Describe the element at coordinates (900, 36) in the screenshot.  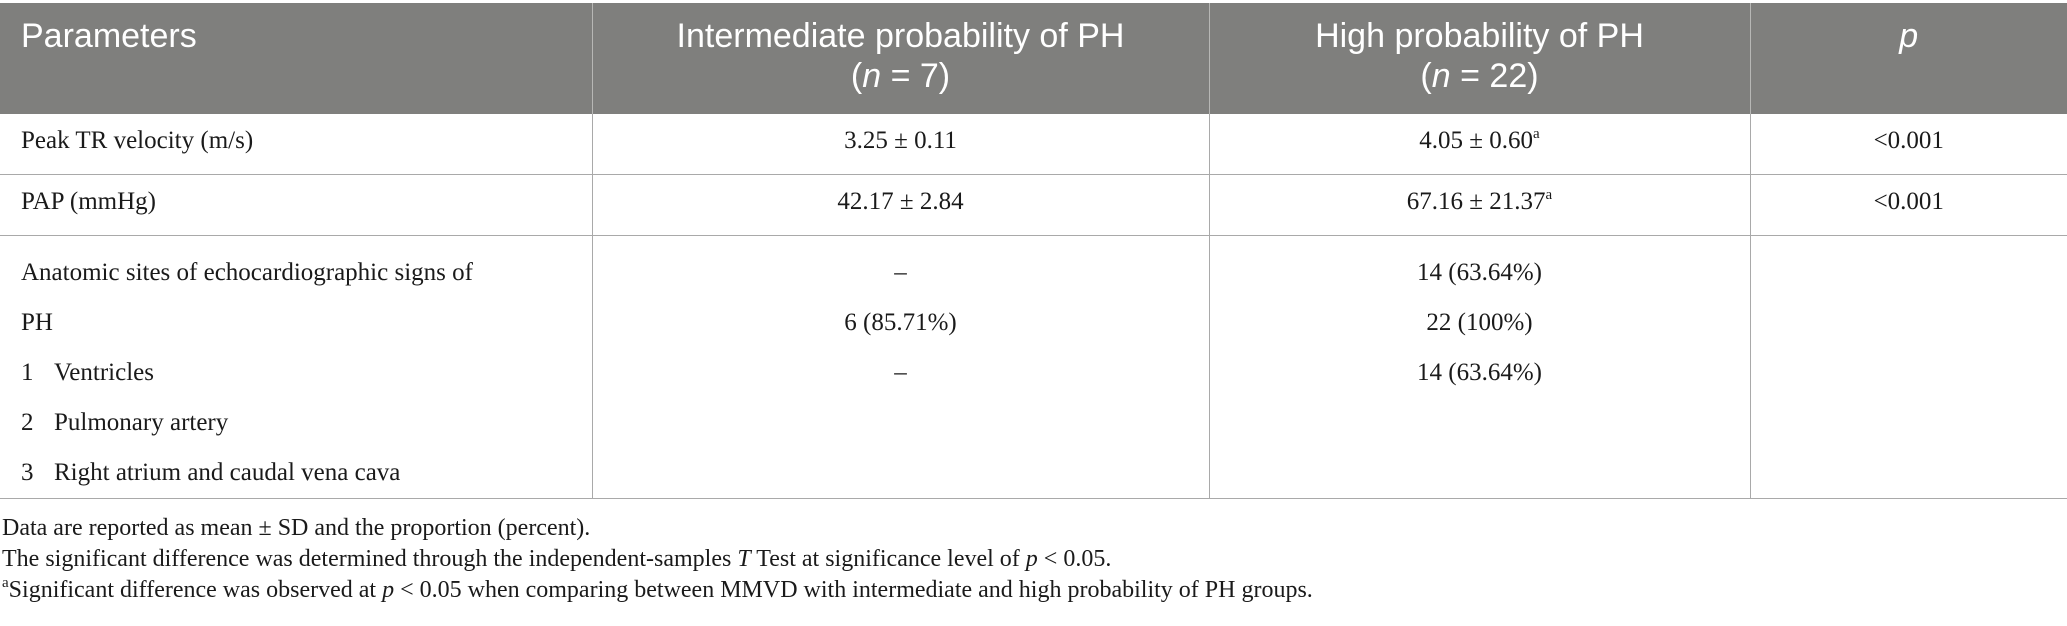
I see `header-intermediate-title: Intermediate probability of PH` at that location.